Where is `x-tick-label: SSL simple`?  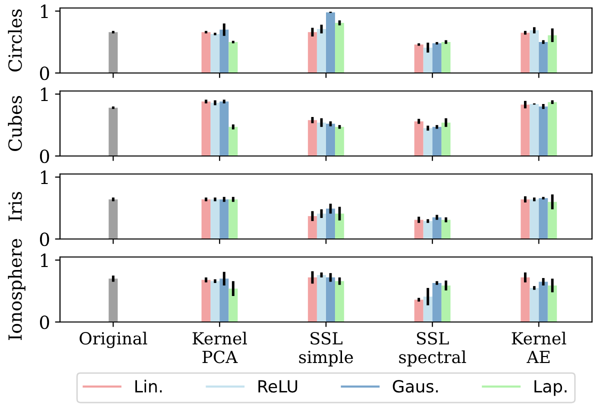
x-tick-label: SSL simple is located at coordinates (326, 349).